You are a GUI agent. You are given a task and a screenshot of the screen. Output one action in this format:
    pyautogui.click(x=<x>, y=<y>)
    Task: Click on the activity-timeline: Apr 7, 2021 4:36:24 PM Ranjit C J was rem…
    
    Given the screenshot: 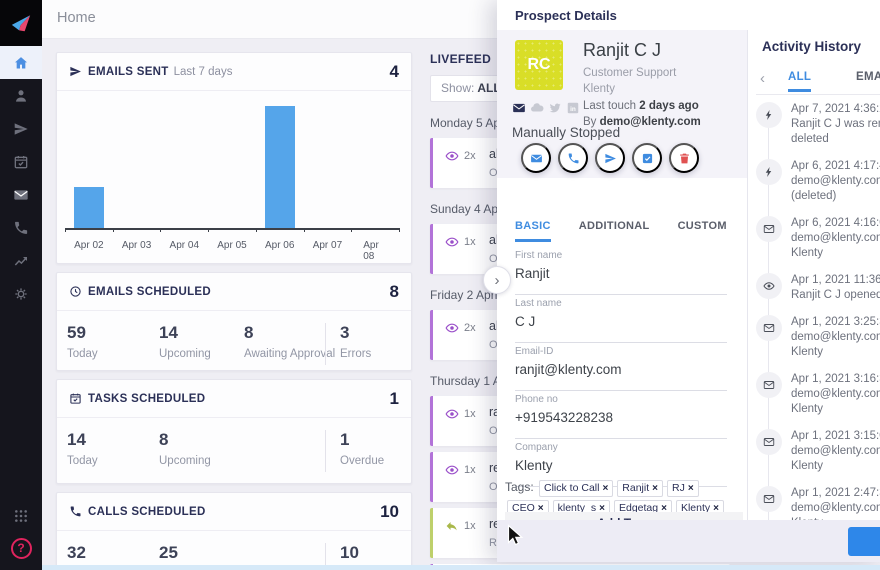 What is the action you would take?
    pyautogui.click(x=814, y=332)
    